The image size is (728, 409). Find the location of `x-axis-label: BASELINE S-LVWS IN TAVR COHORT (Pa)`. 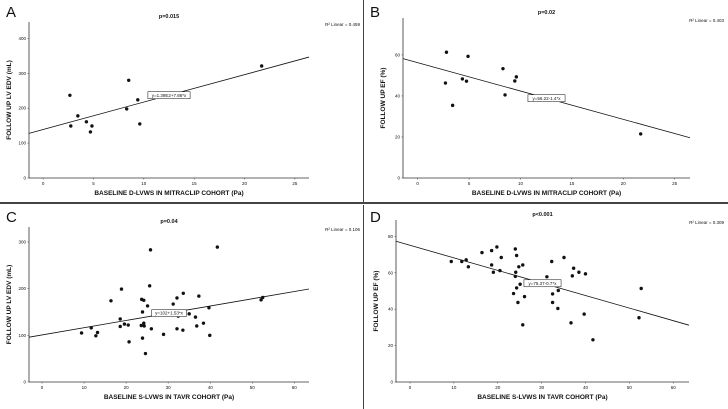

x-axis-label: BASELINE S-LVWS IN TAVR COHORT (Pa) is located at coordinates (542, 397).